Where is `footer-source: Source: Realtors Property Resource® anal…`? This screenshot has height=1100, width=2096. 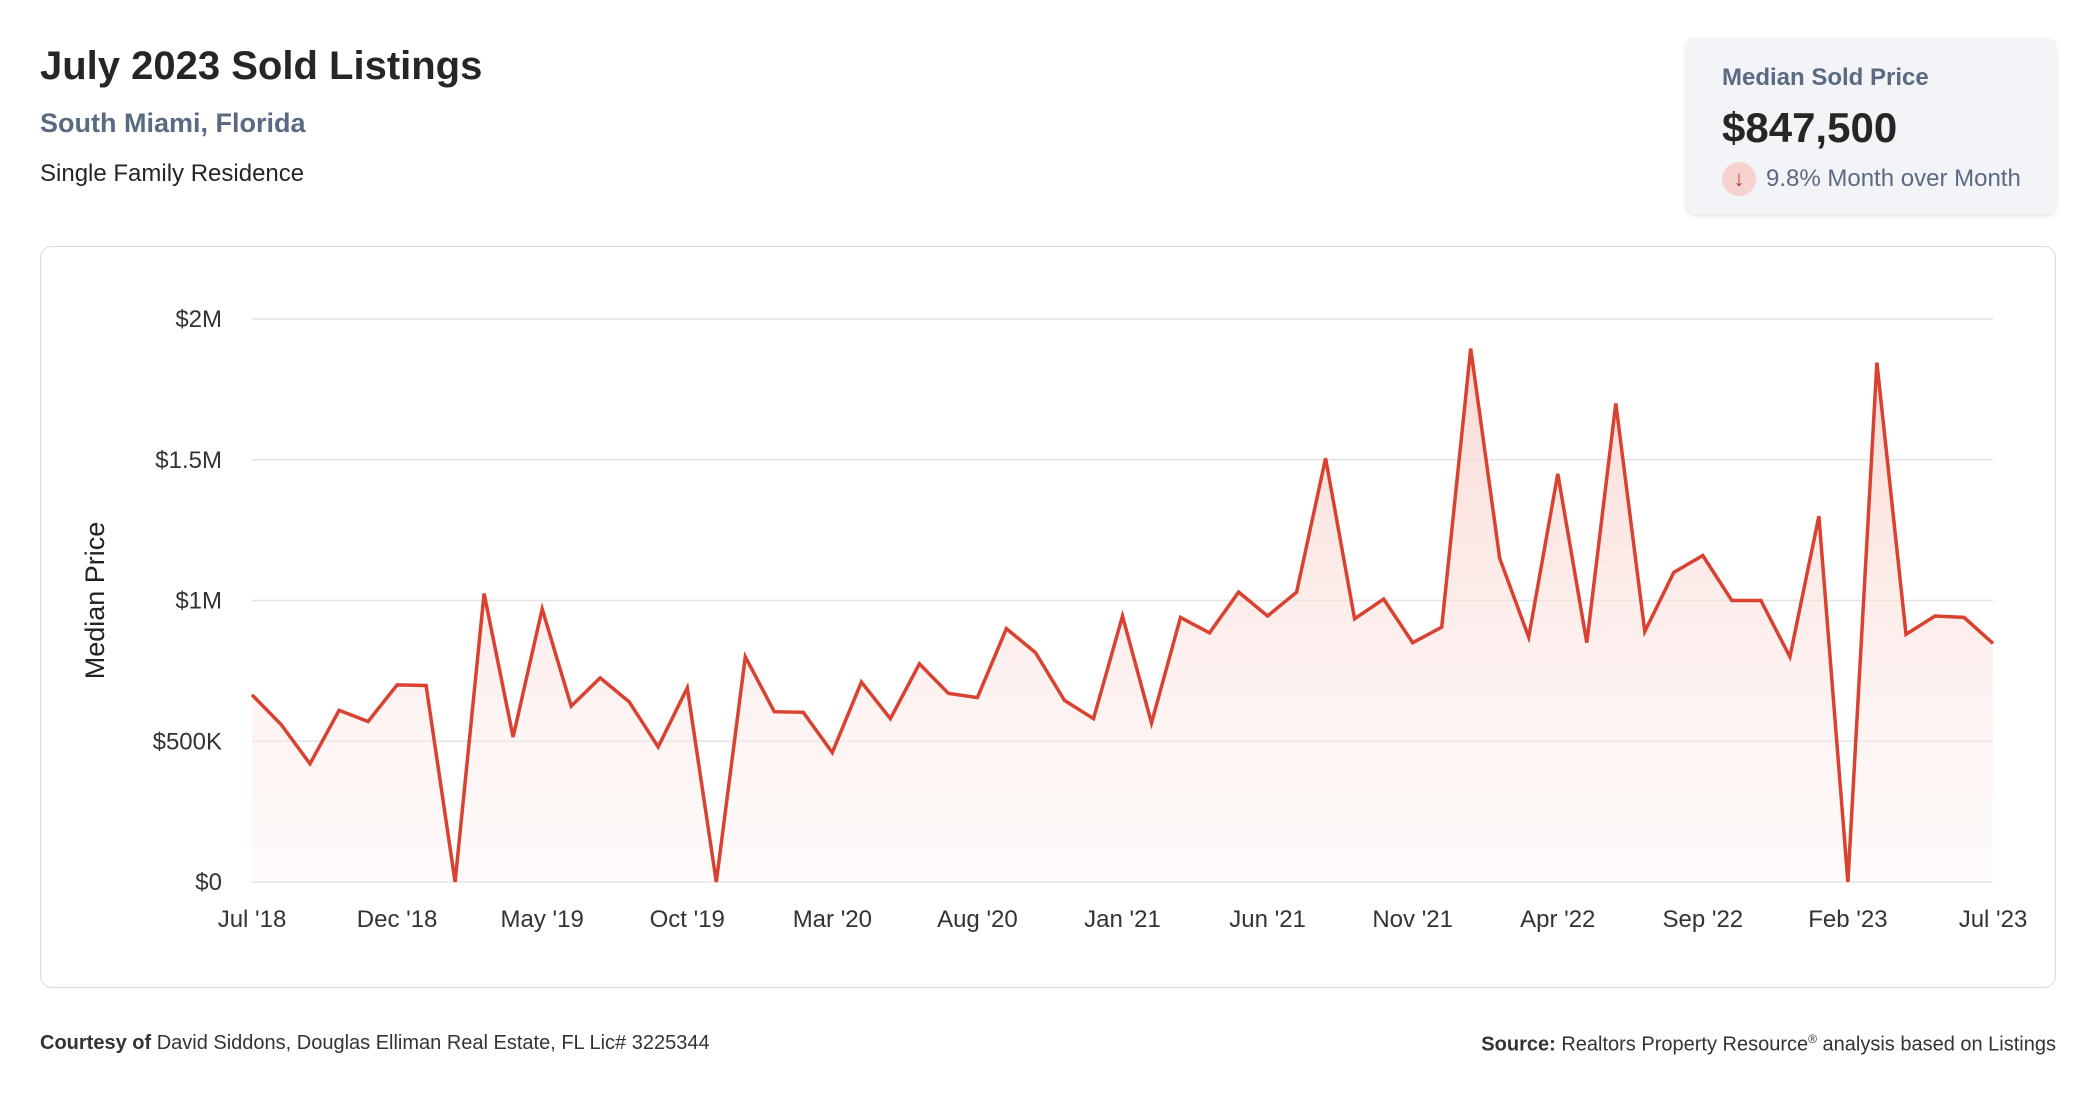
footer-source: Source: Realtors Property Resource® anal… is located at coordinates (1768, 1044).